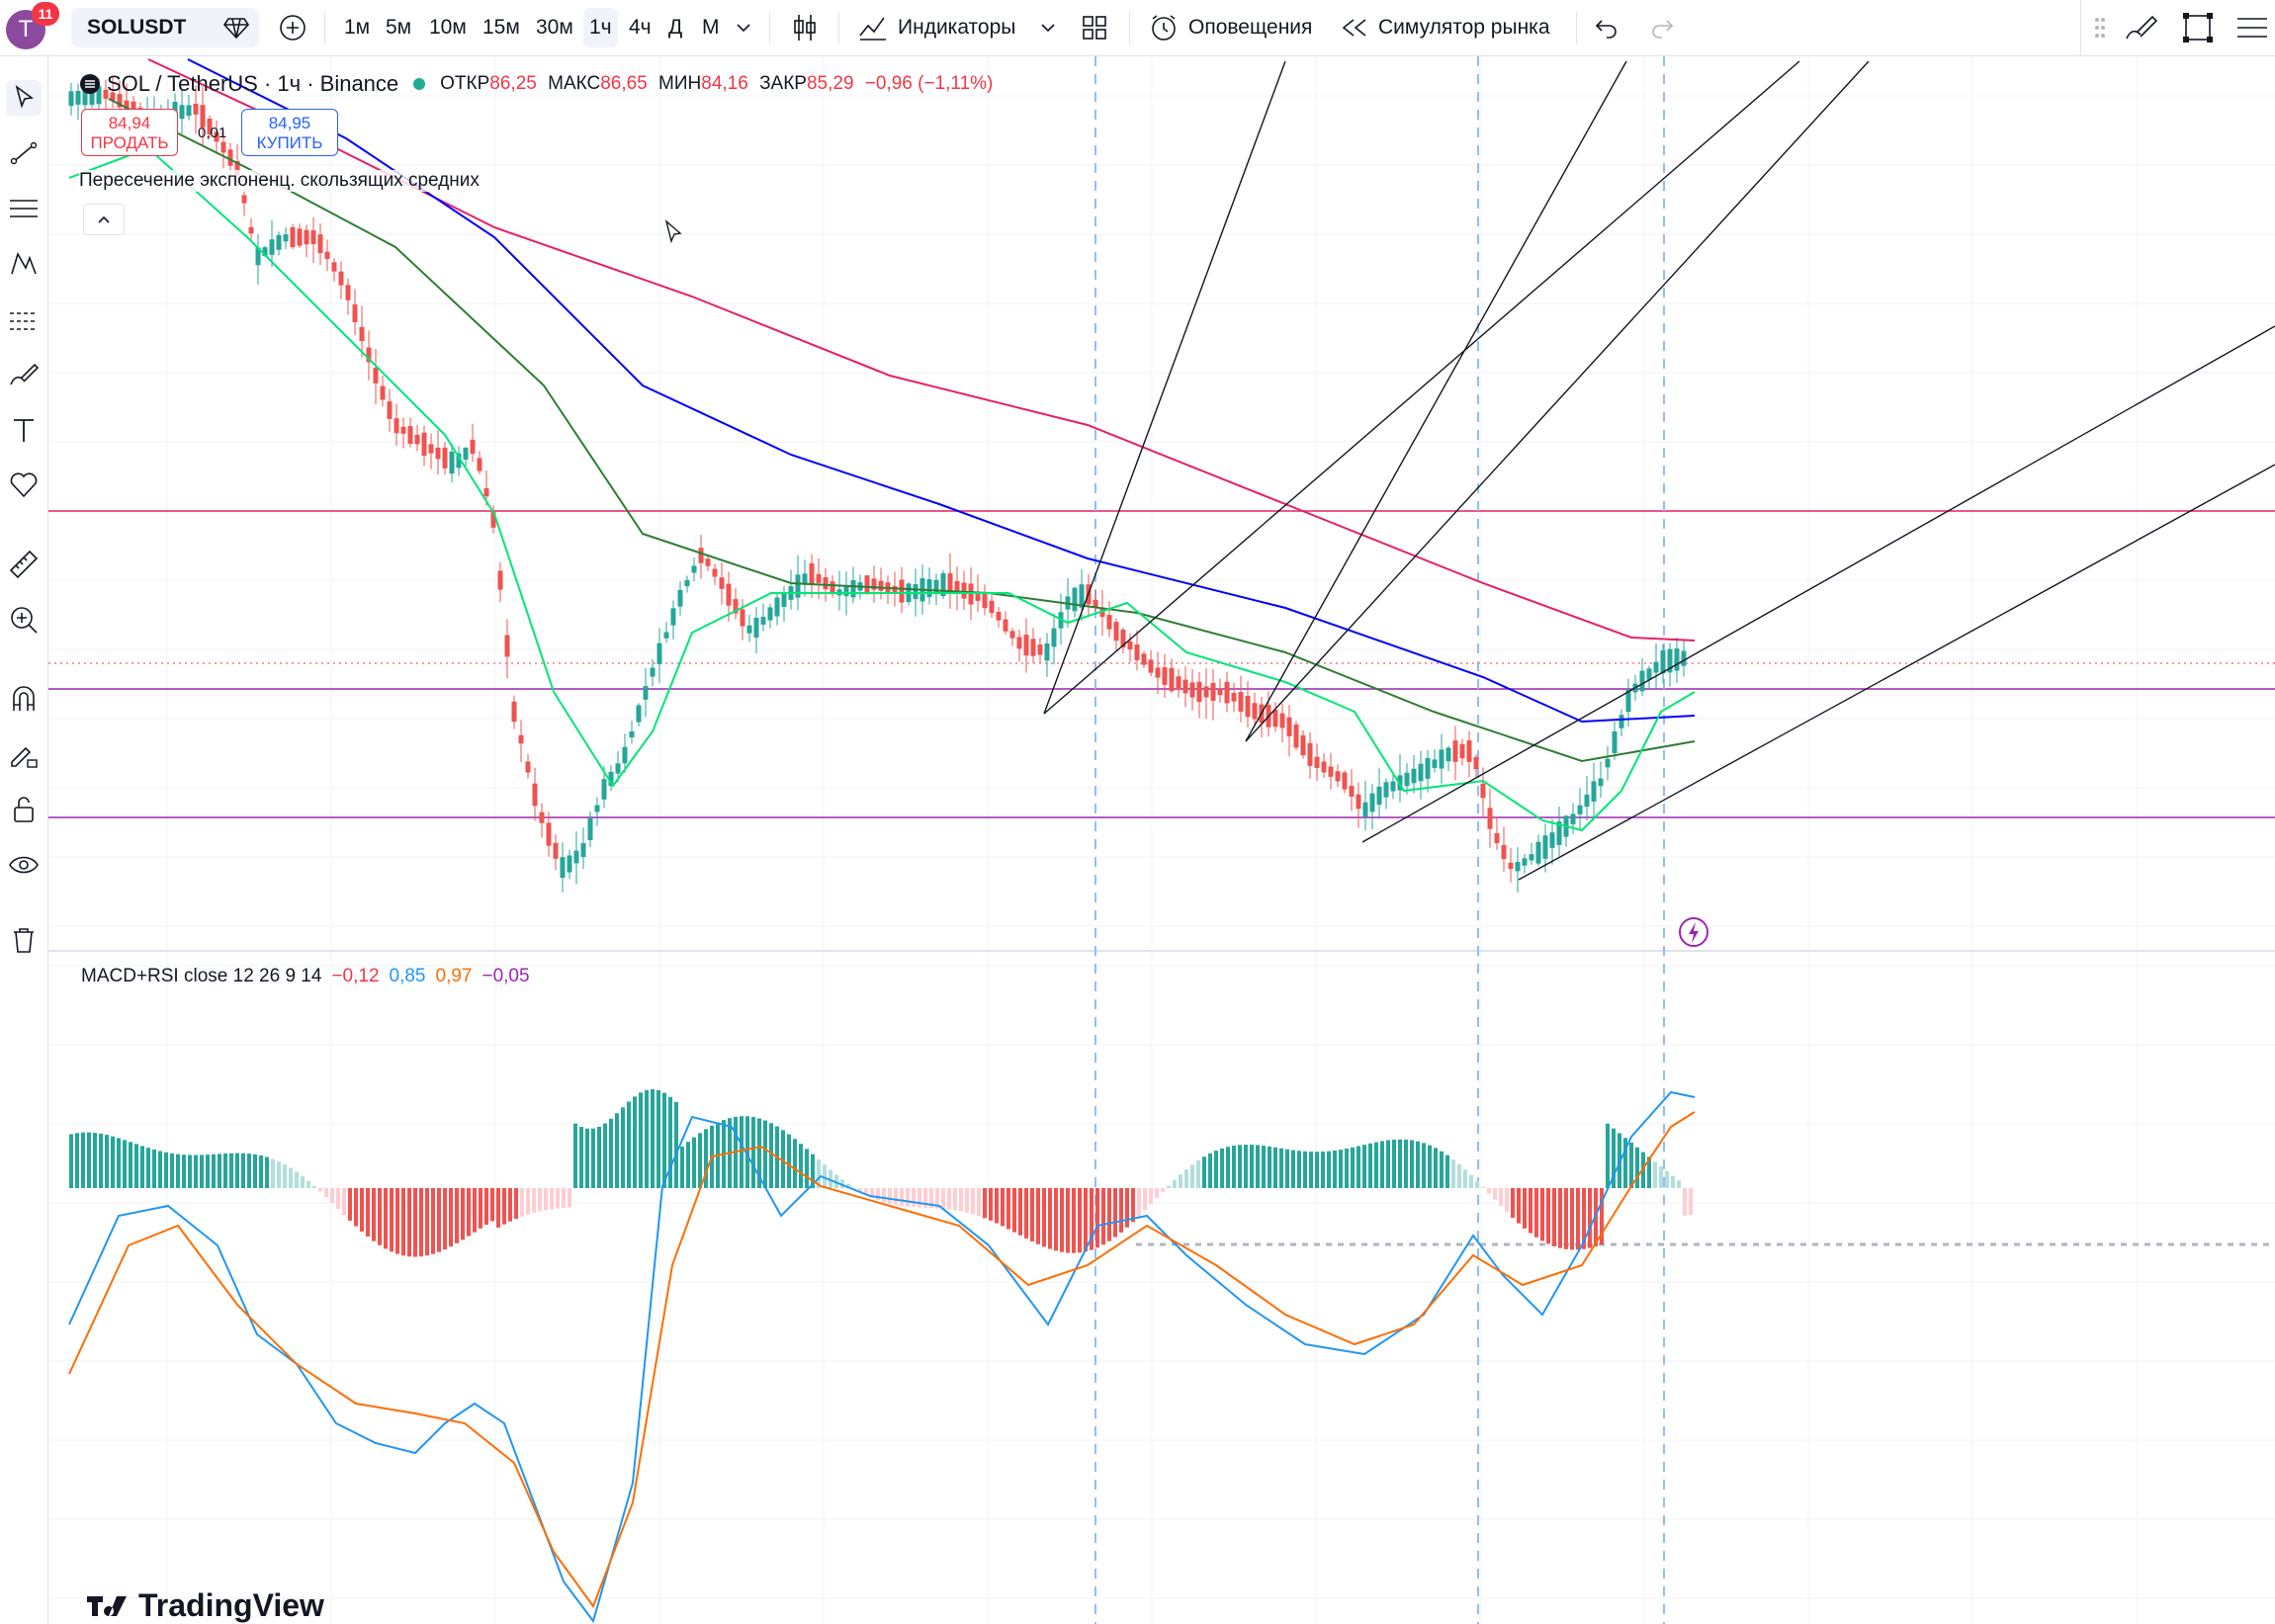  What do you see at coordinates (129, 123) in the screenshot?
I see `sell-price: 84,94` at bounding box center [129, 123].